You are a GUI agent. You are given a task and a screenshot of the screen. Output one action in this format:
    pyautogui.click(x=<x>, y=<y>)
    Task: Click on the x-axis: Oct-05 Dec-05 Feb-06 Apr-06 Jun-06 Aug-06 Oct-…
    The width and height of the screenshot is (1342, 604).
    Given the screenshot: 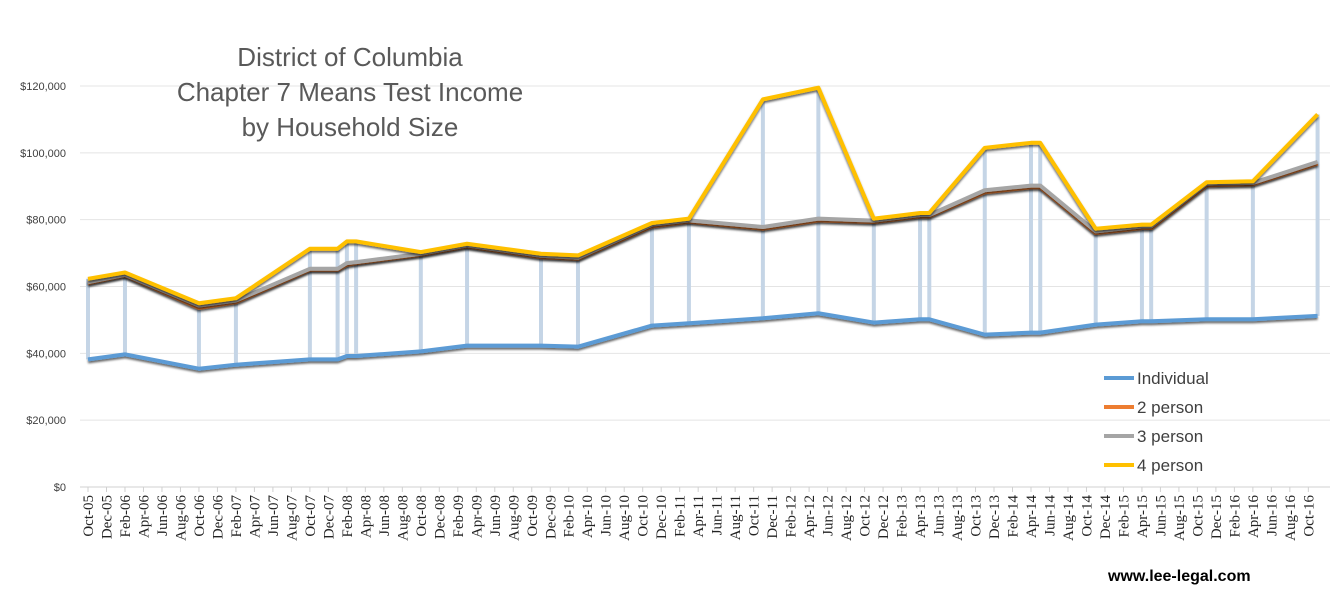 What is the action you would take?
    pyautogui.click(x=699, y=514)
    